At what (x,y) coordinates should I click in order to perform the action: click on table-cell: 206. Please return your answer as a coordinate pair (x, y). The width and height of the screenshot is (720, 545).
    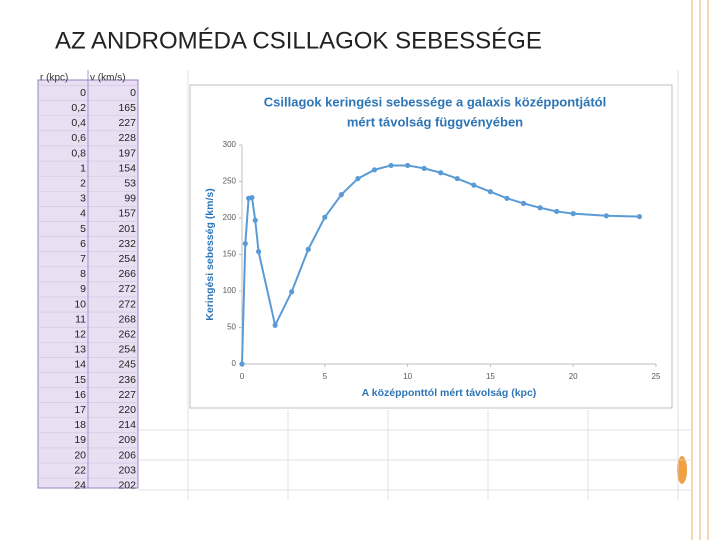
    Looking at the image, I should click on (127, 455).